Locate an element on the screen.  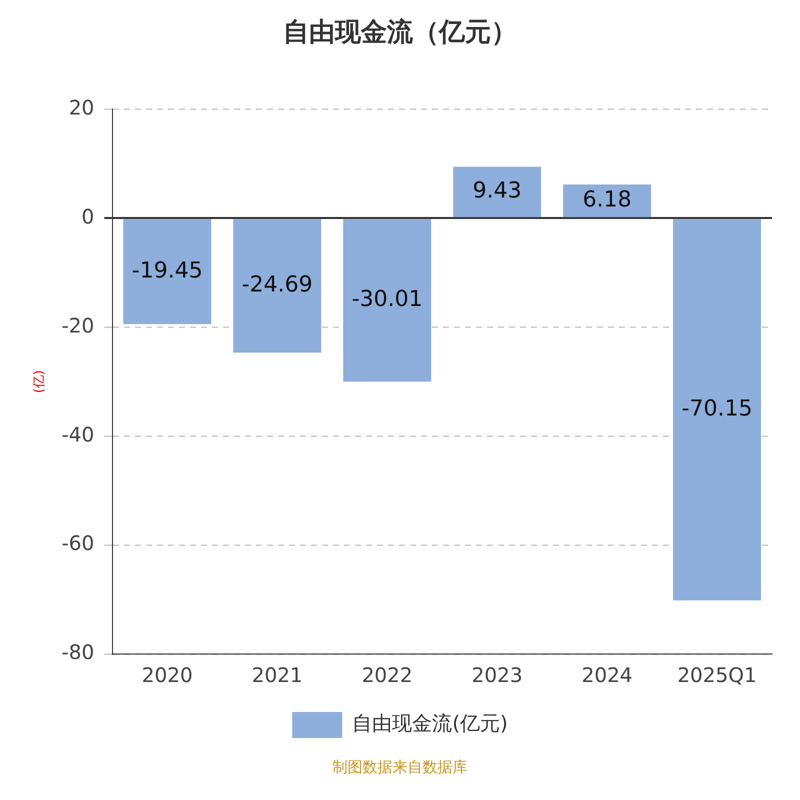
y-tick-label: -40 is located at coordinates (78, 434).